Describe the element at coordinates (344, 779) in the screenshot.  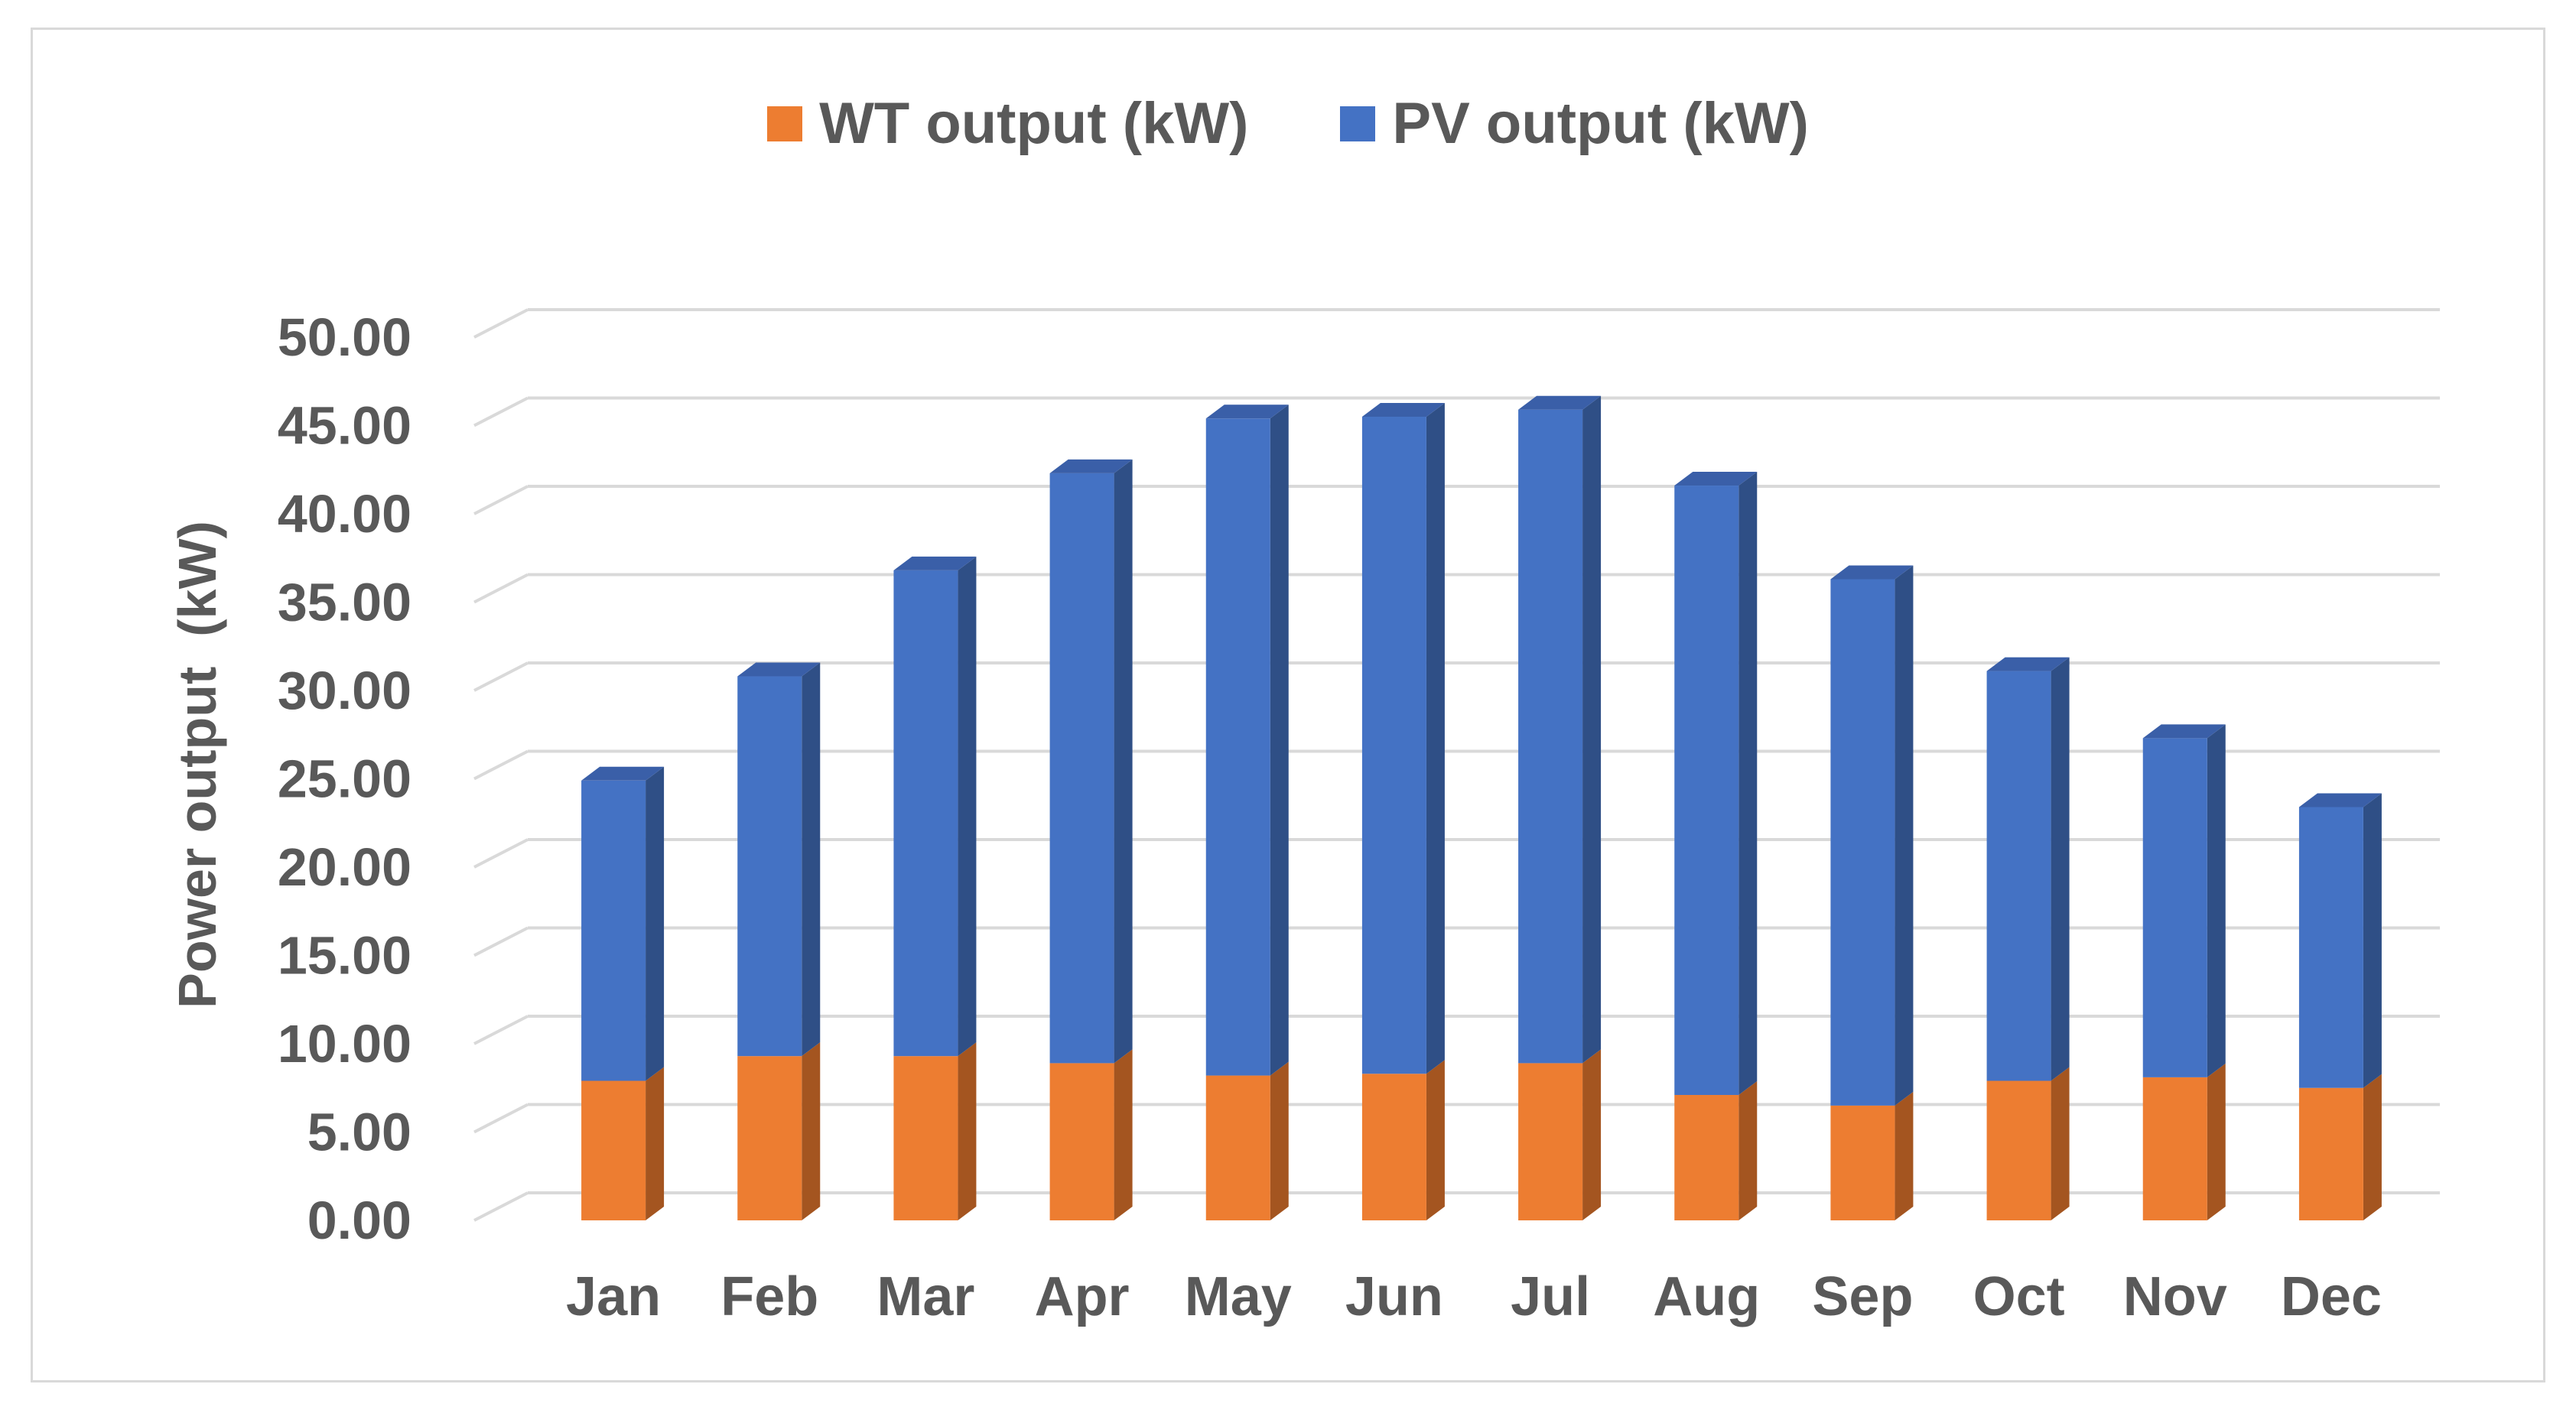
I see `y-tick-label: 25.00` at that location.